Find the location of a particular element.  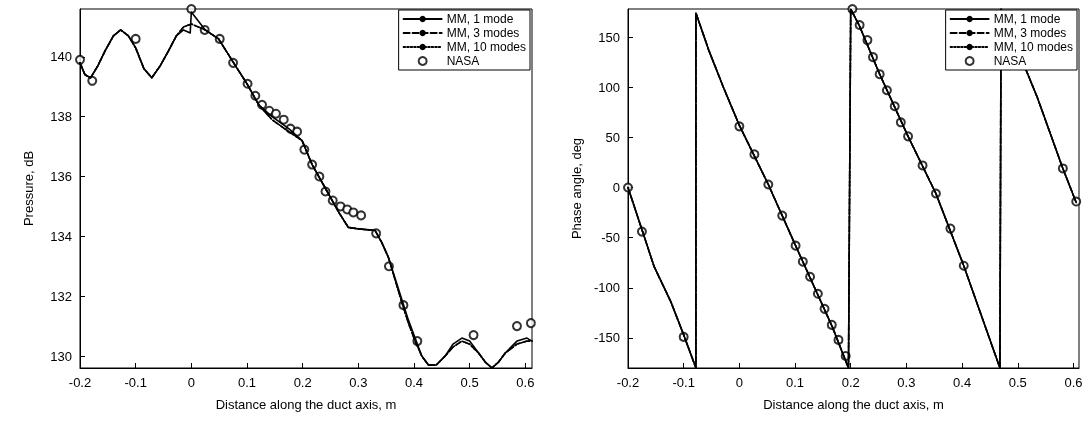

y-tick-label: -50 is located at coordinates (610, 238).